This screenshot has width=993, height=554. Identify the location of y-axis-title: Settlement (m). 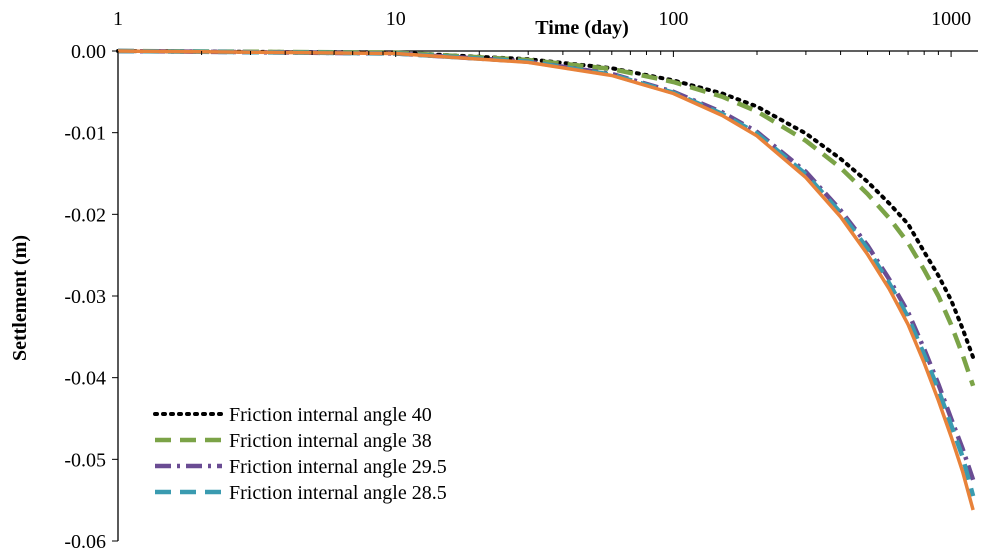
(20, 298).